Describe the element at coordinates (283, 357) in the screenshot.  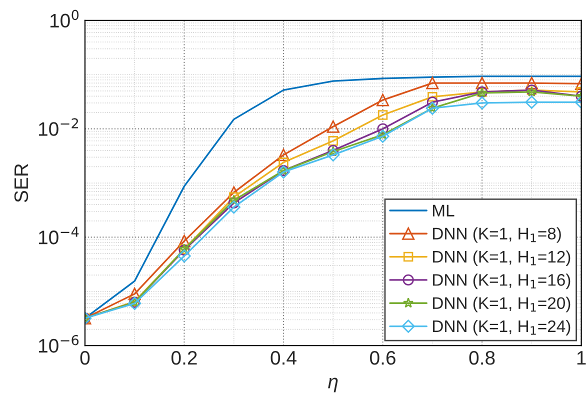
I see `x-tick-label: 0.4` at that location.